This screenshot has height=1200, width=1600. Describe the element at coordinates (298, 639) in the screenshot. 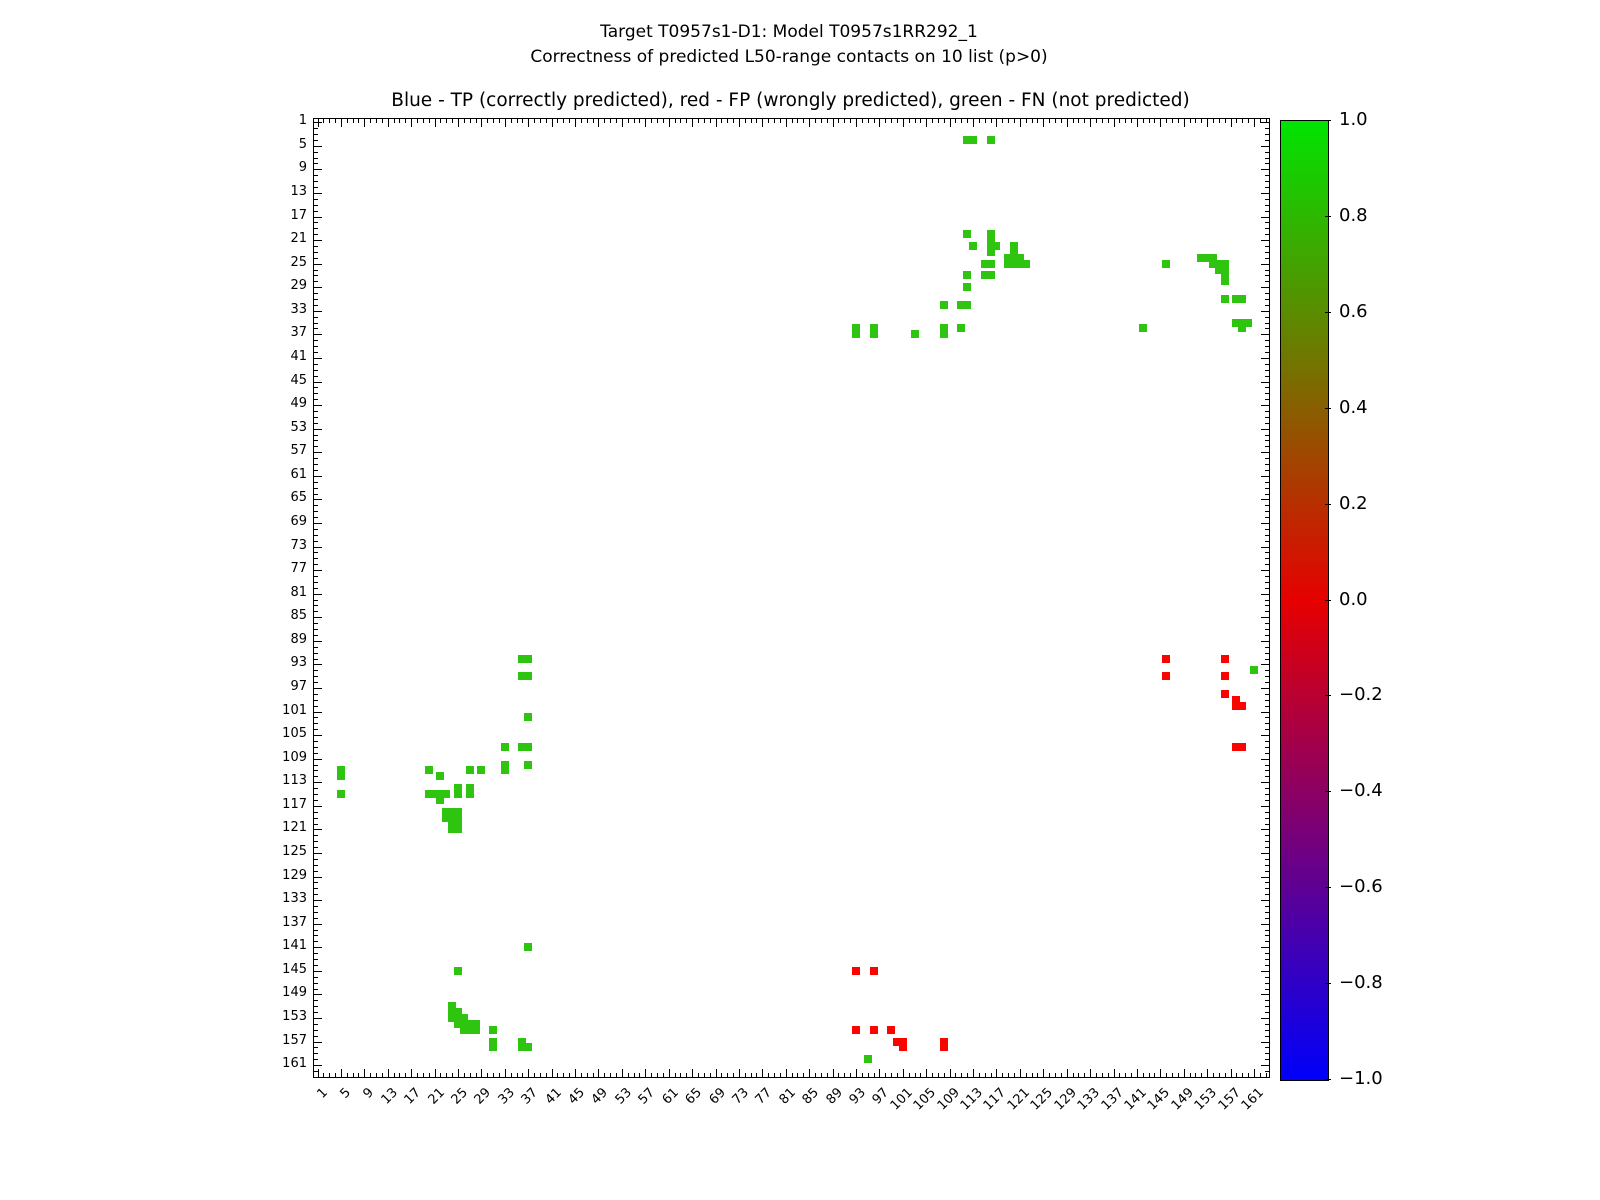

I see `y-tick-label: 89` at that location.